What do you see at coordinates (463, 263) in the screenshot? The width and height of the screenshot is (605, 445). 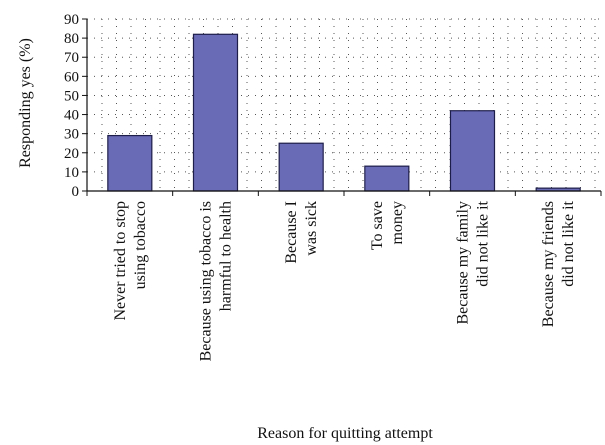 I see `category-label-line: Because my family` at bounding box center [463, 263].